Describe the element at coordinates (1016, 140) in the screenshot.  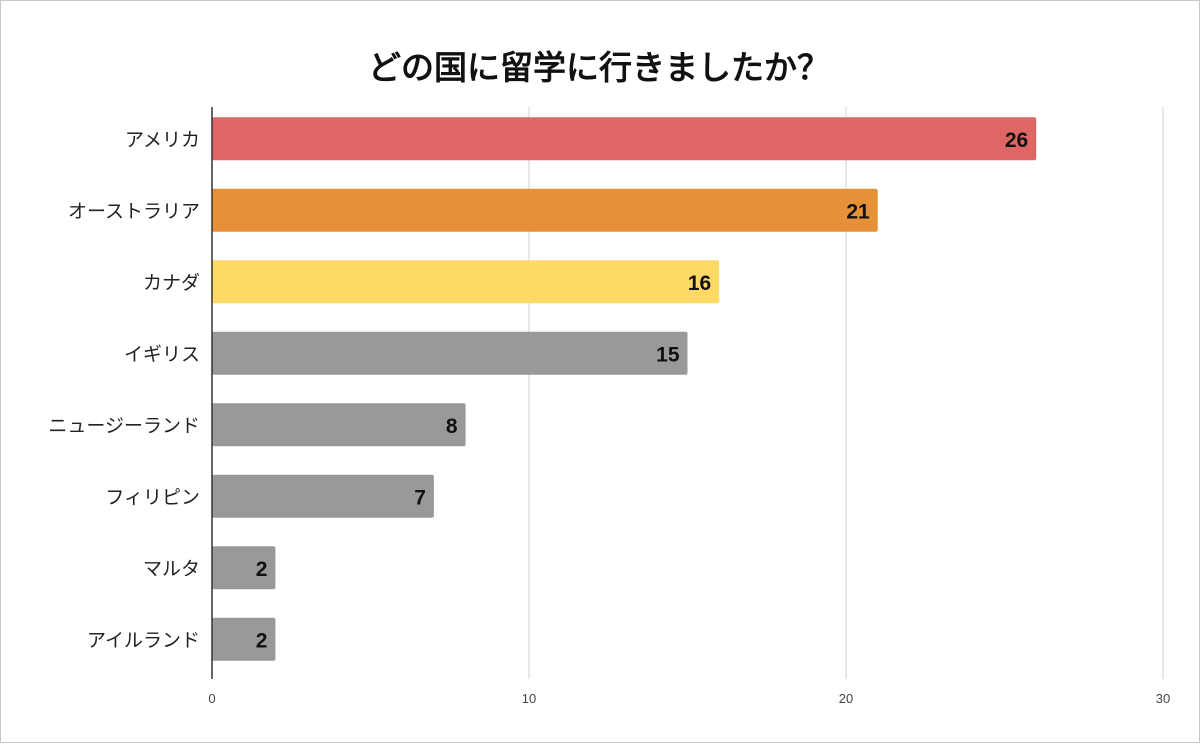
I see `data-label: 26` at that location.